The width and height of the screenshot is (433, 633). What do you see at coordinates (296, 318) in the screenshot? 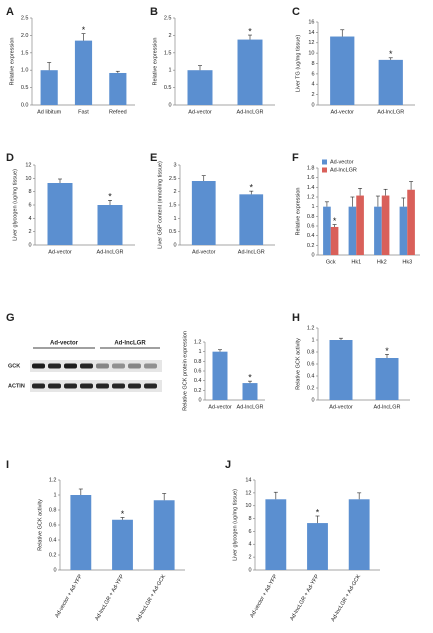
I see `panel-letter: H` at bounding box center [296, 318].